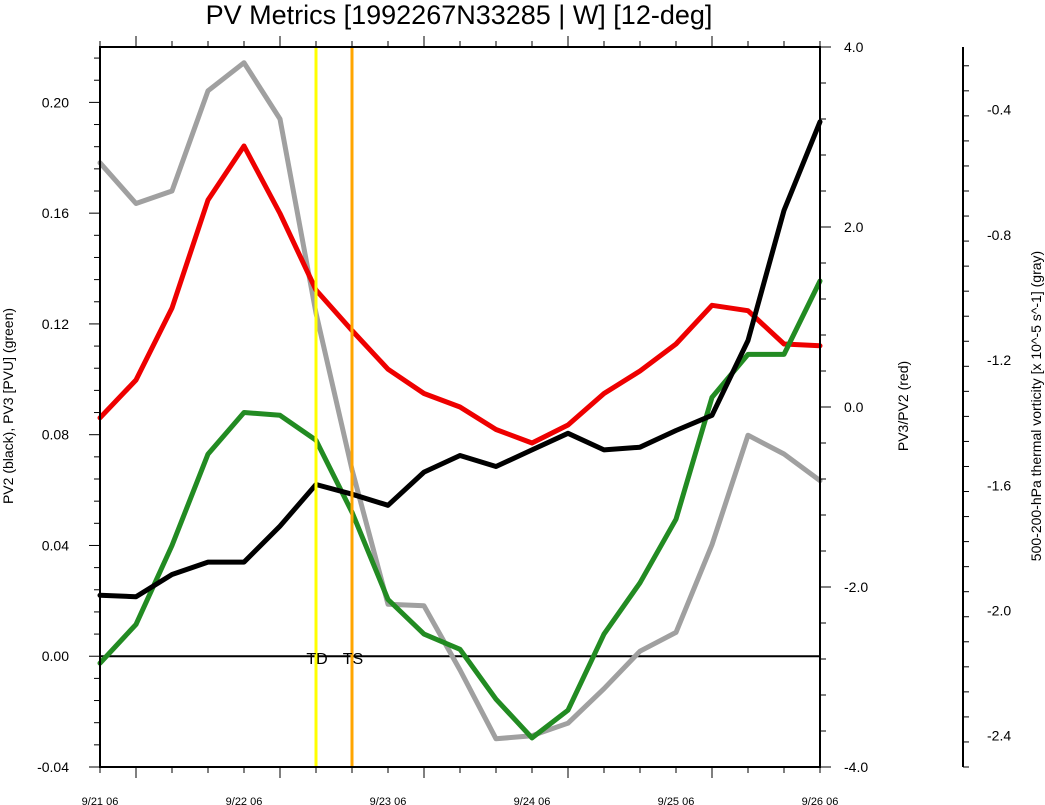  I want to click on x-axis-tick-label: 9/24 06, so click(532, 800).